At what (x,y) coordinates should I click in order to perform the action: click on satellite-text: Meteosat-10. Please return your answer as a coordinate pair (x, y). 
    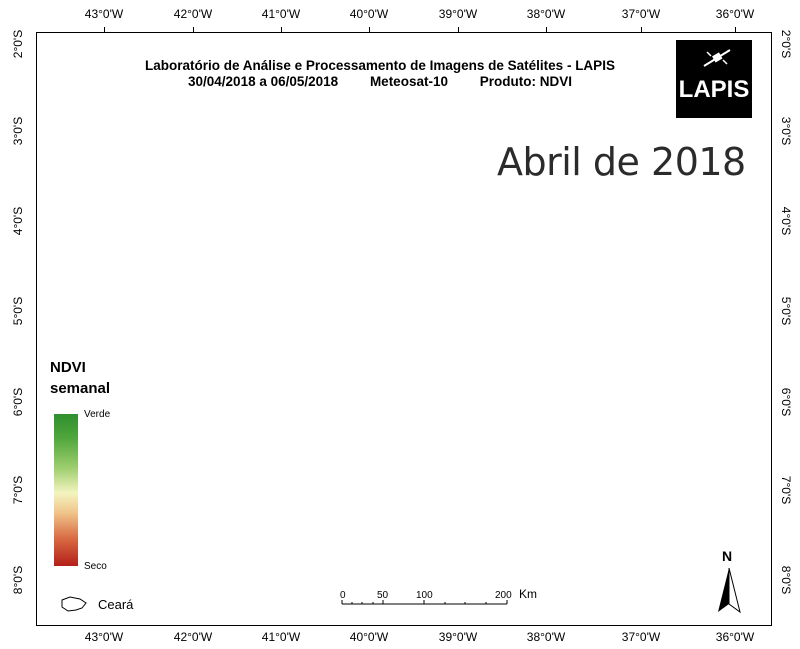
    Looking at the image, I should click on (408, 81).